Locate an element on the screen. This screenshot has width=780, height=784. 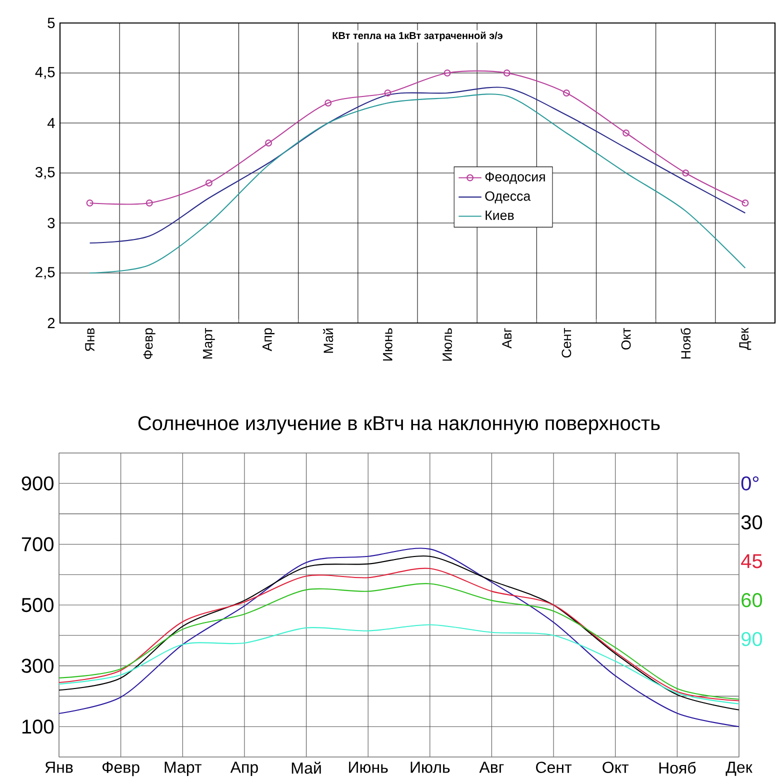
y-tick-label: 3 is located at coordinates (51, 223).